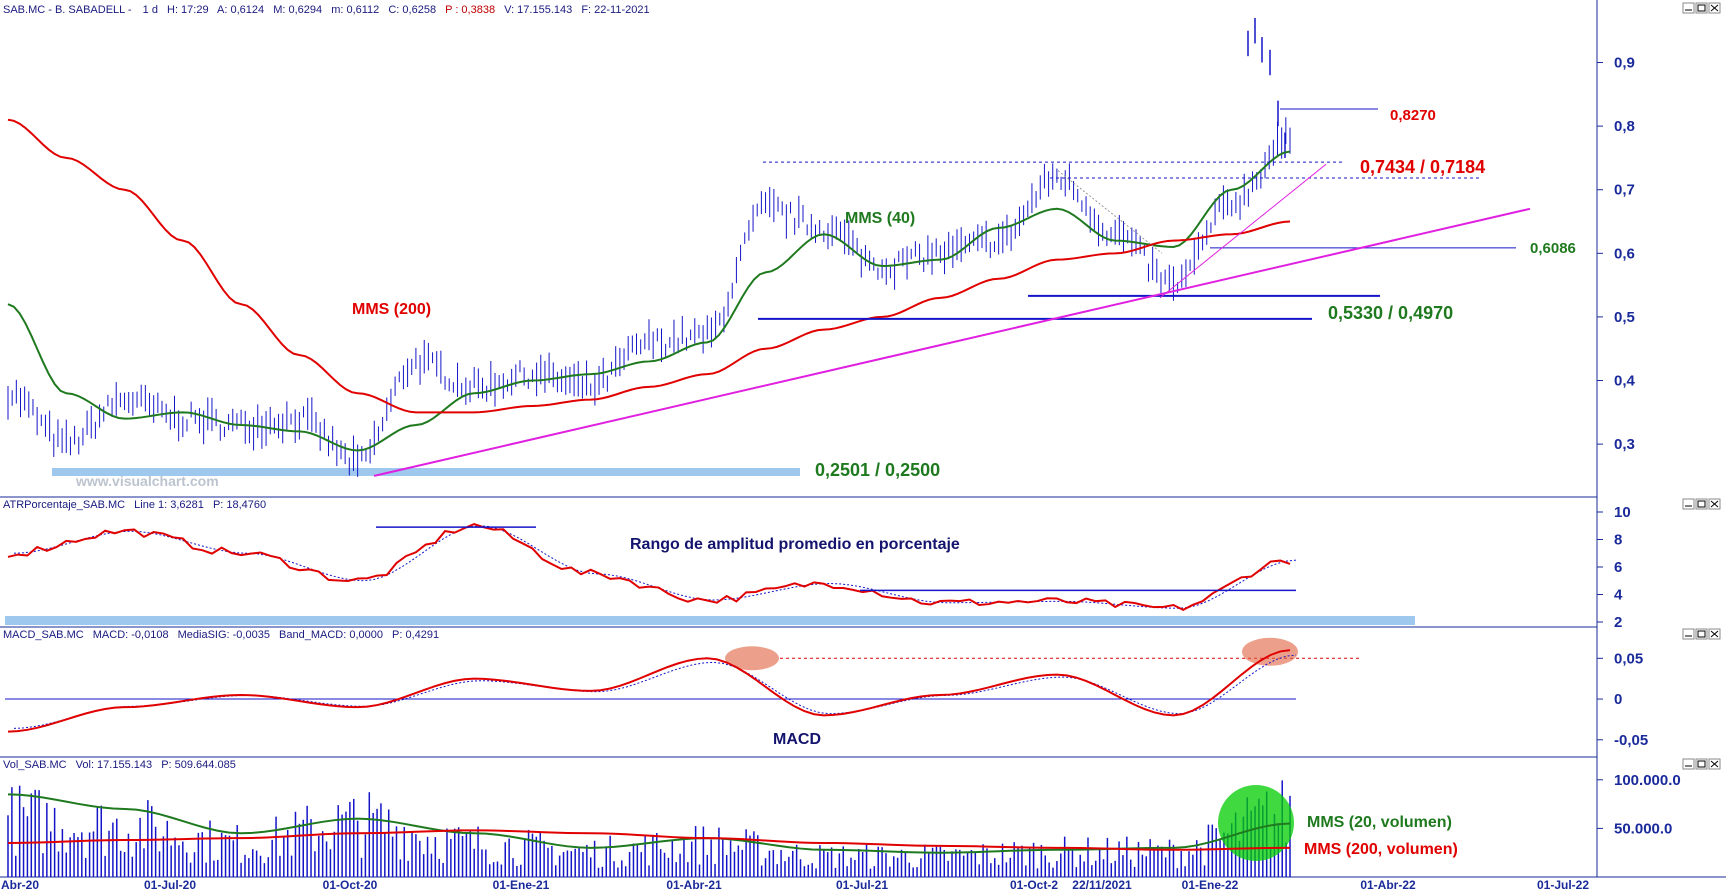  Describe the element at coordinates (1618, 540) in the screenshot. I see `y-tick-label: 8` at that location.